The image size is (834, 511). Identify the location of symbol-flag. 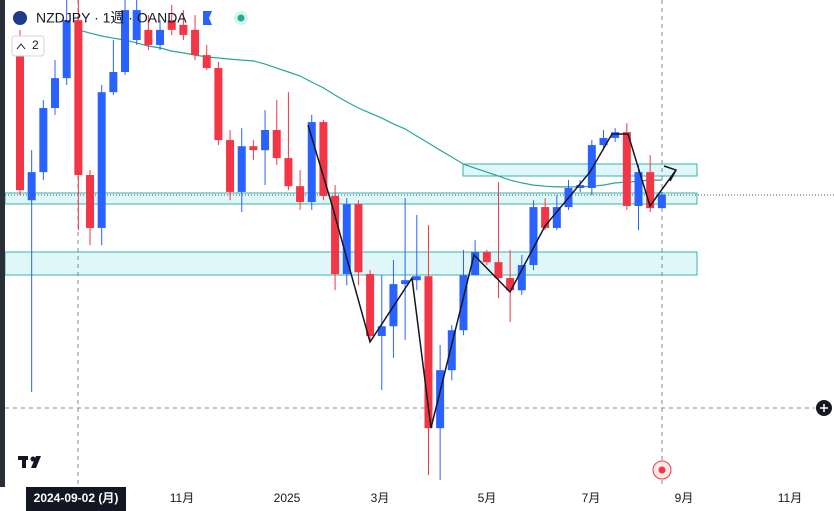
(20, 18).